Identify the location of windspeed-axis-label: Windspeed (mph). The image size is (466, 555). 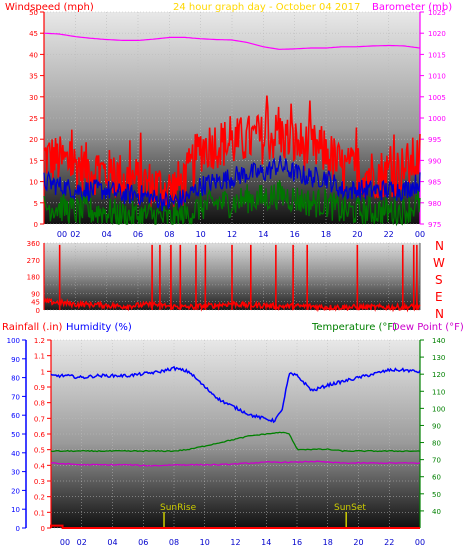
(49, 7).